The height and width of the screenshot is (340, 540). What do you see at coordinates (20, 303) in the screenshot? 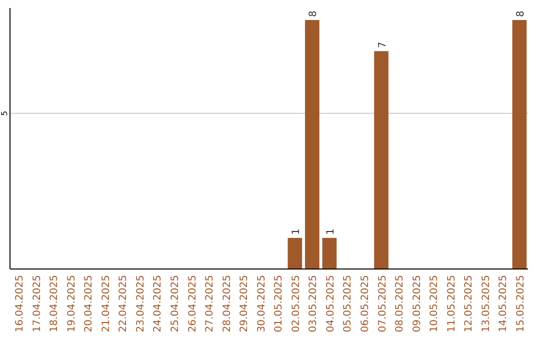
I see `x-tick-label: 16.04.2025` at bounding box center [20, 303].